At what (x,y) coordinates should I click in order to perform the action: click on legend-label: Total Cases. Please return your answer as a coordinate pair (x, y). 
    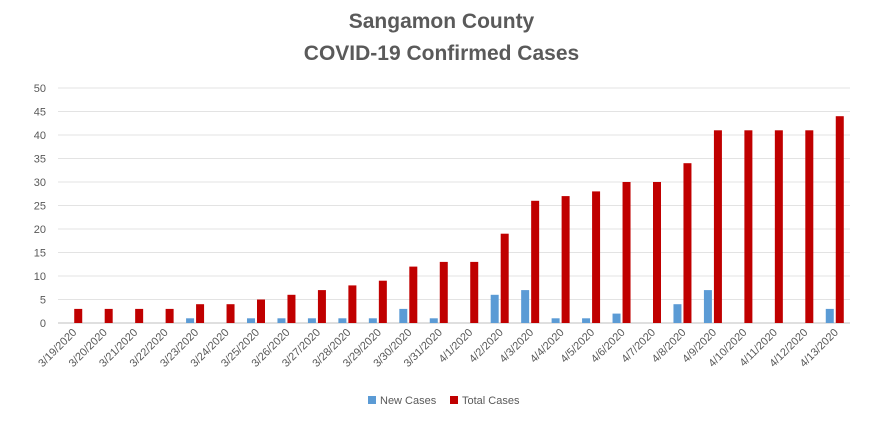
    Looking at the image, I should click on (491, 401).